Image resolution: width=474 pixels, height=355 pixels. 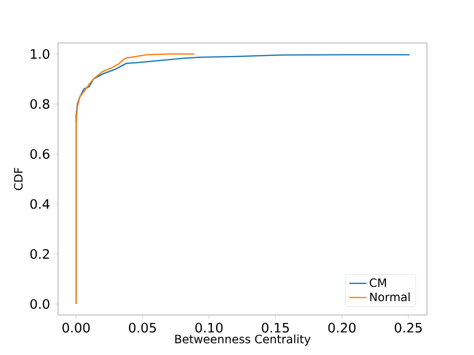 I want to click on y-tick-label: 0.0, so click(x=40, y=304).